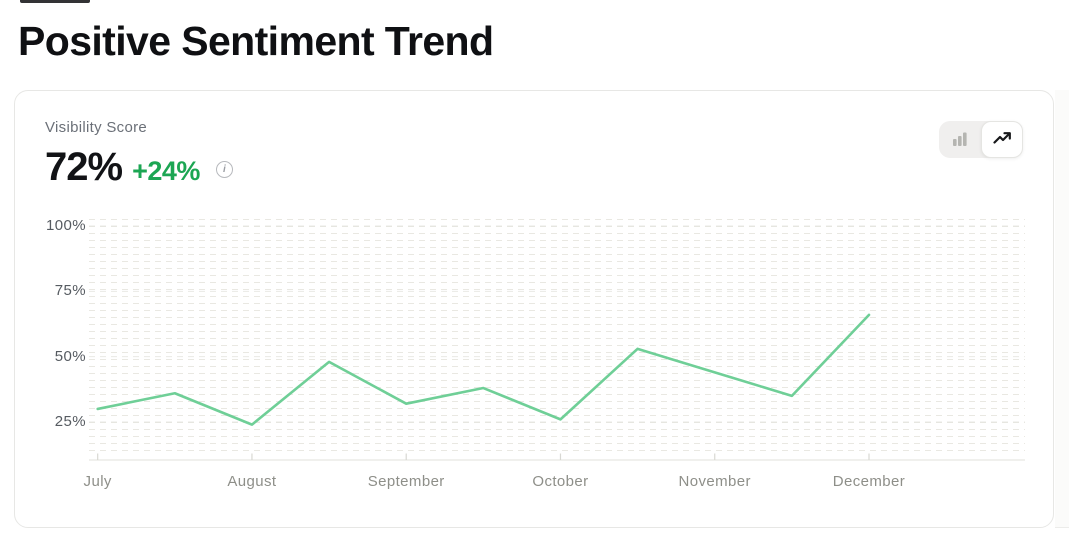 This screenshot has height=548, width=1069. Describe the element at coordinates (534, 167) in the screenshot. I see `metric-row: 72% +24% i` at that location.